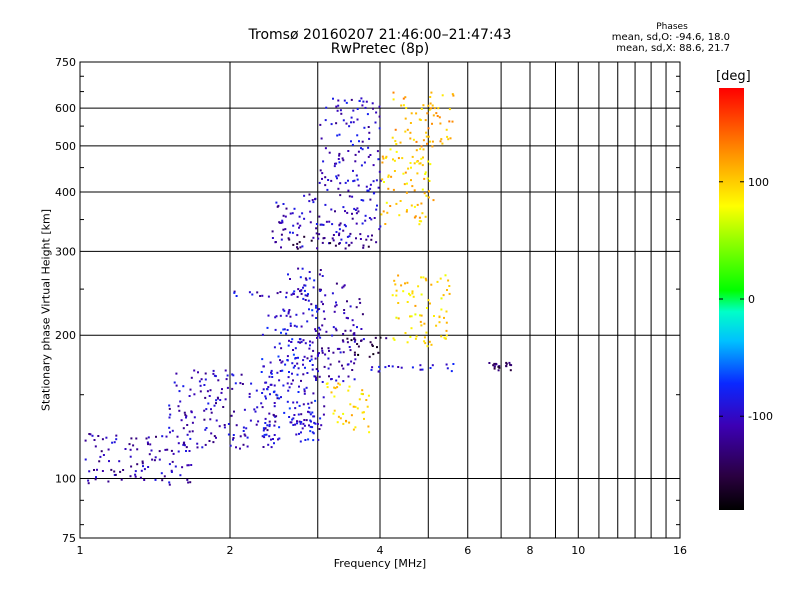 The height and width of the screenshot is (600, 800). What do you see at coordinates (230, 550) in the screenshot?
I see `x-tick-label: 2` at bounding box center [230, 550].